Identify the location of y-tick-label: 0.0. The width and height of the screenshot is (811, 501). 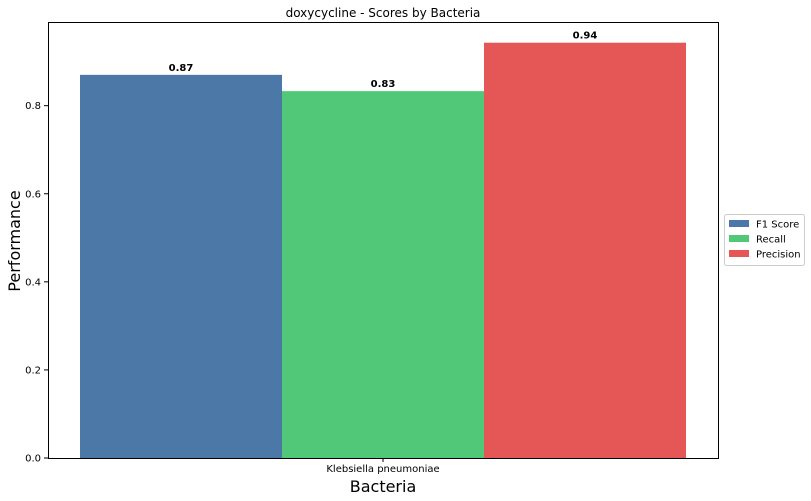
(33, 459).